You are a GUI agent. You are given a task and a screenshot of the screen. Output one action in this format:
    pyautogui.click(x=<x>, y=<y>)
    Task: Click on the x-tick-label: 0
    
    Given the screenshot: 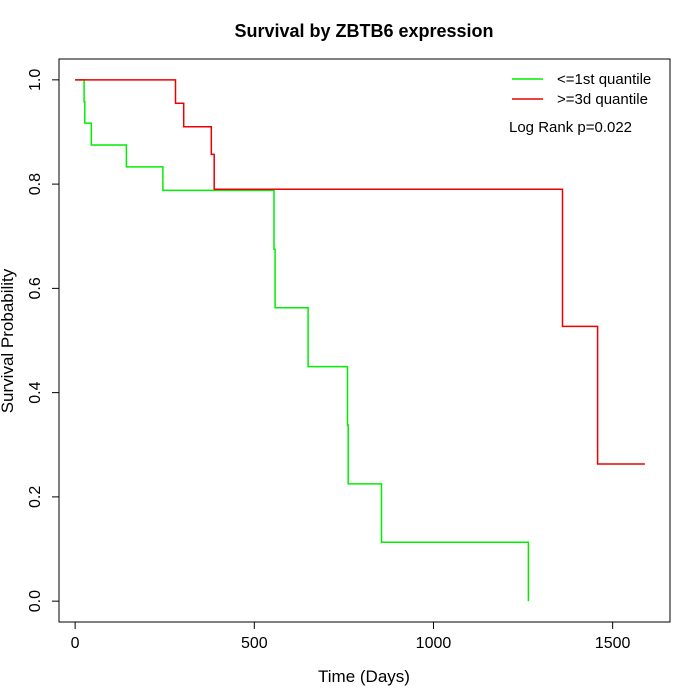 What is the action you would take?
    pyautogui.click(x=75, y=643)
    